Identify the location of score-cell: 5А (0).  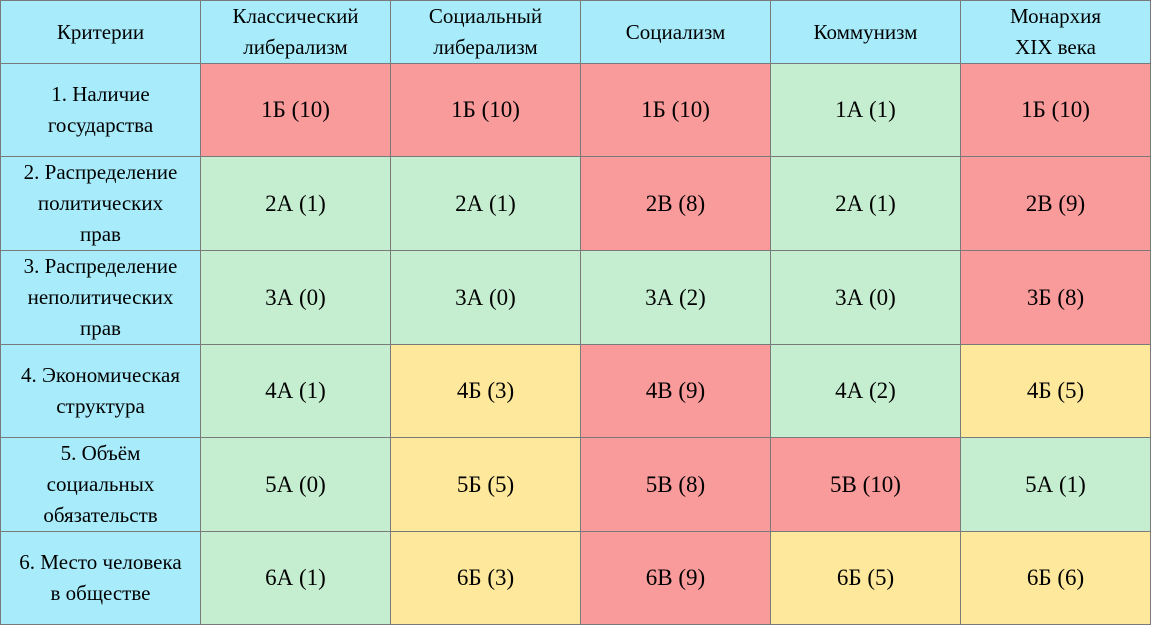
(295, 484).